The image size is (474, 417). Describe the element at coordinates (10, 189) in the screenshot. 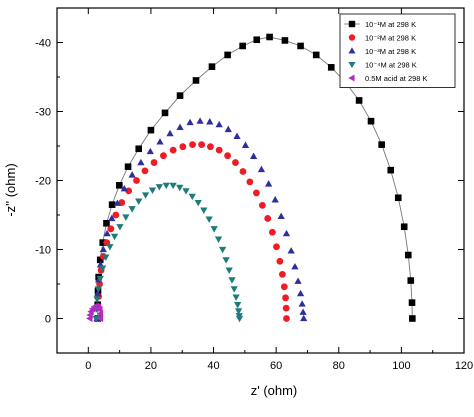

I see `y-axis-label: -z'' (ohm)` at that location.